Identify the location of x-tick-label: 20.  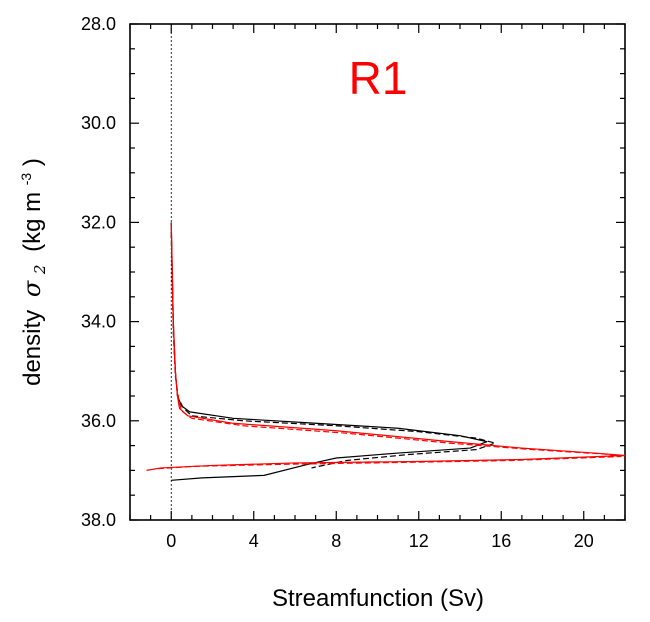
(584, 541).